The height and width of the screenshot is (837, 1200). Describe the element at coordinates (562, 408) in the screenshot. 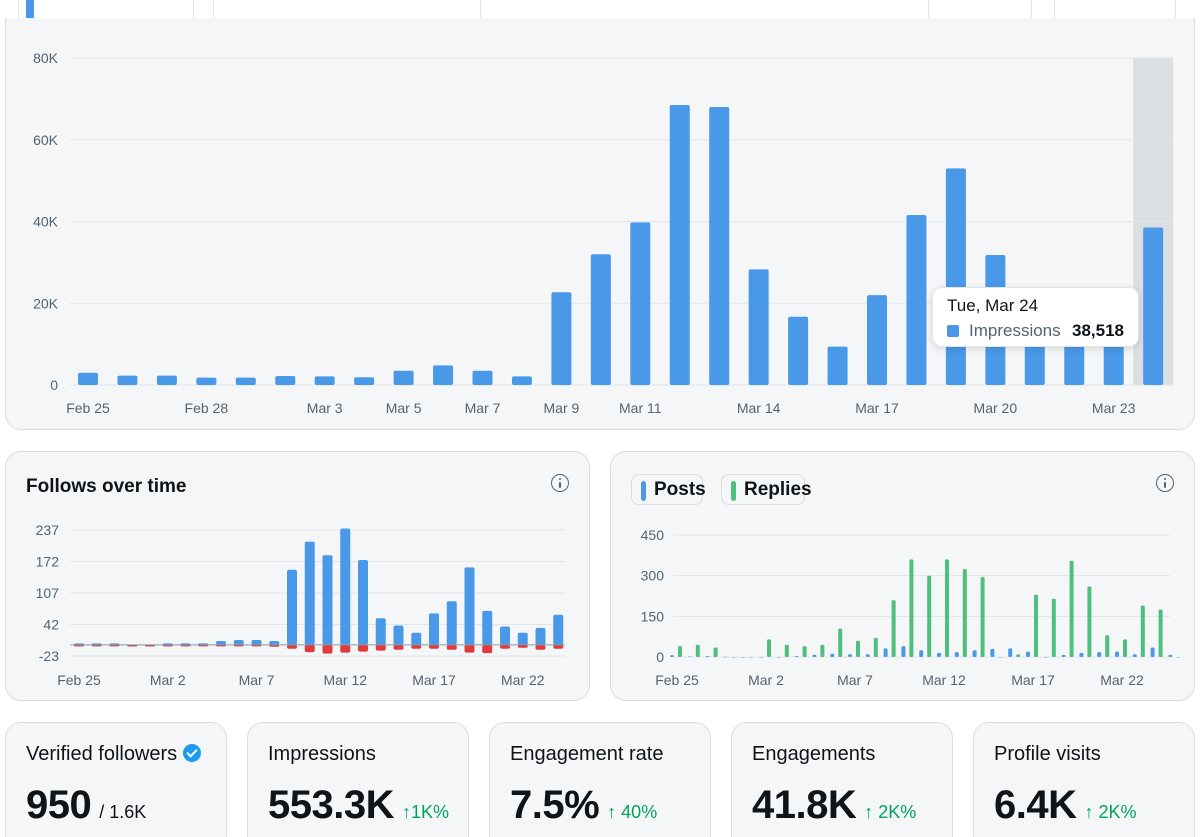

I see `x-tick-label: Mar 9` at that location.